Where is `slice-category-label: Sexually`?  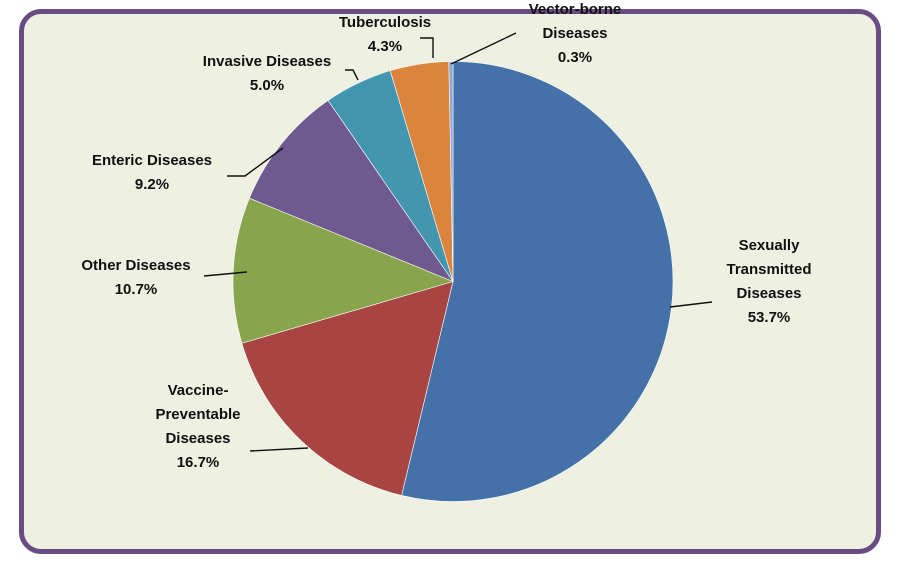 slice-category-label: Sexually is located at coordinates (770, 245).